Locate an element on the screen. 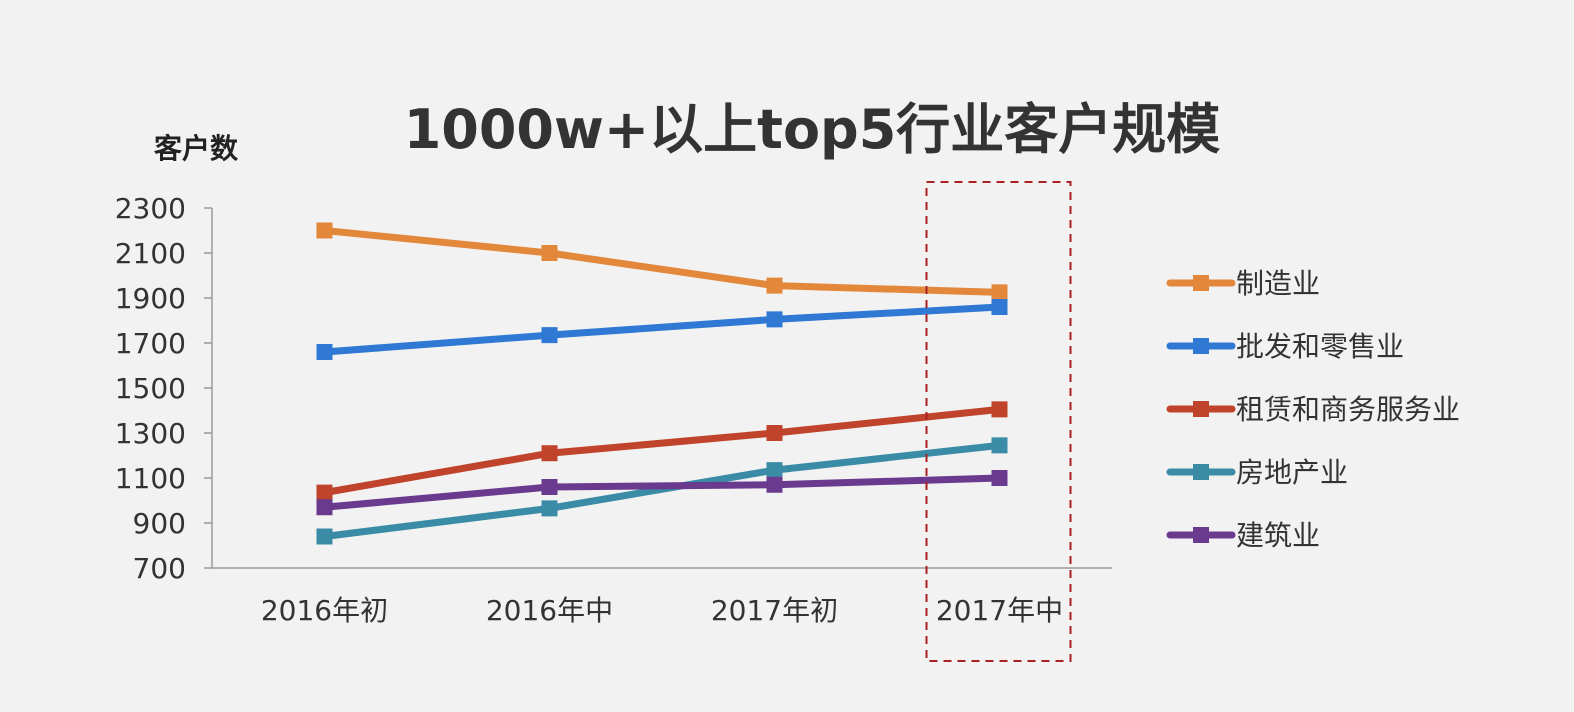 The image size is (1574, 712). highlight-box is located at coordinates (998, 421).